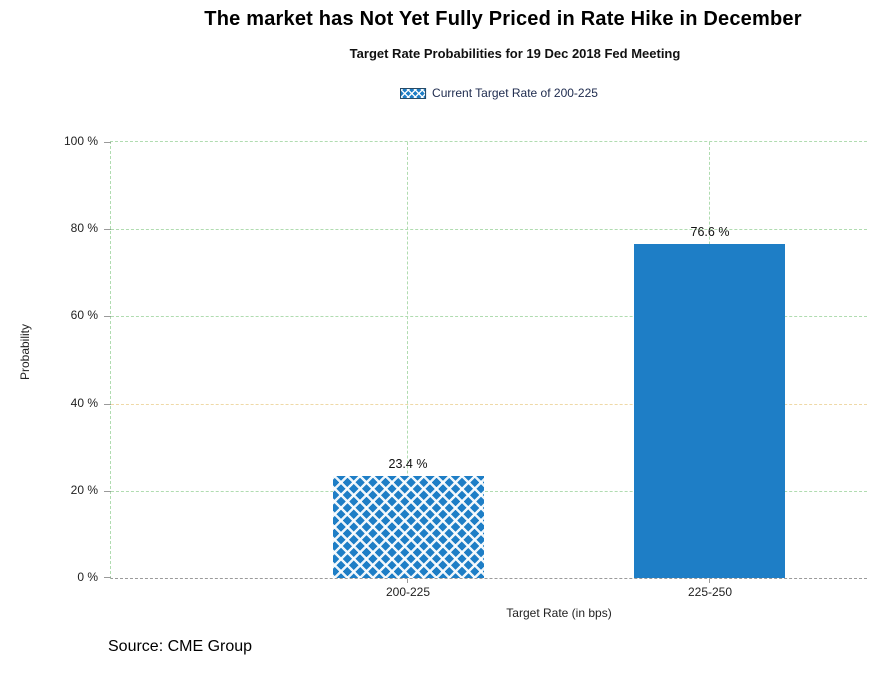  I want to click on x-axis-title: Target Rate (in bps), so click(559, 613).